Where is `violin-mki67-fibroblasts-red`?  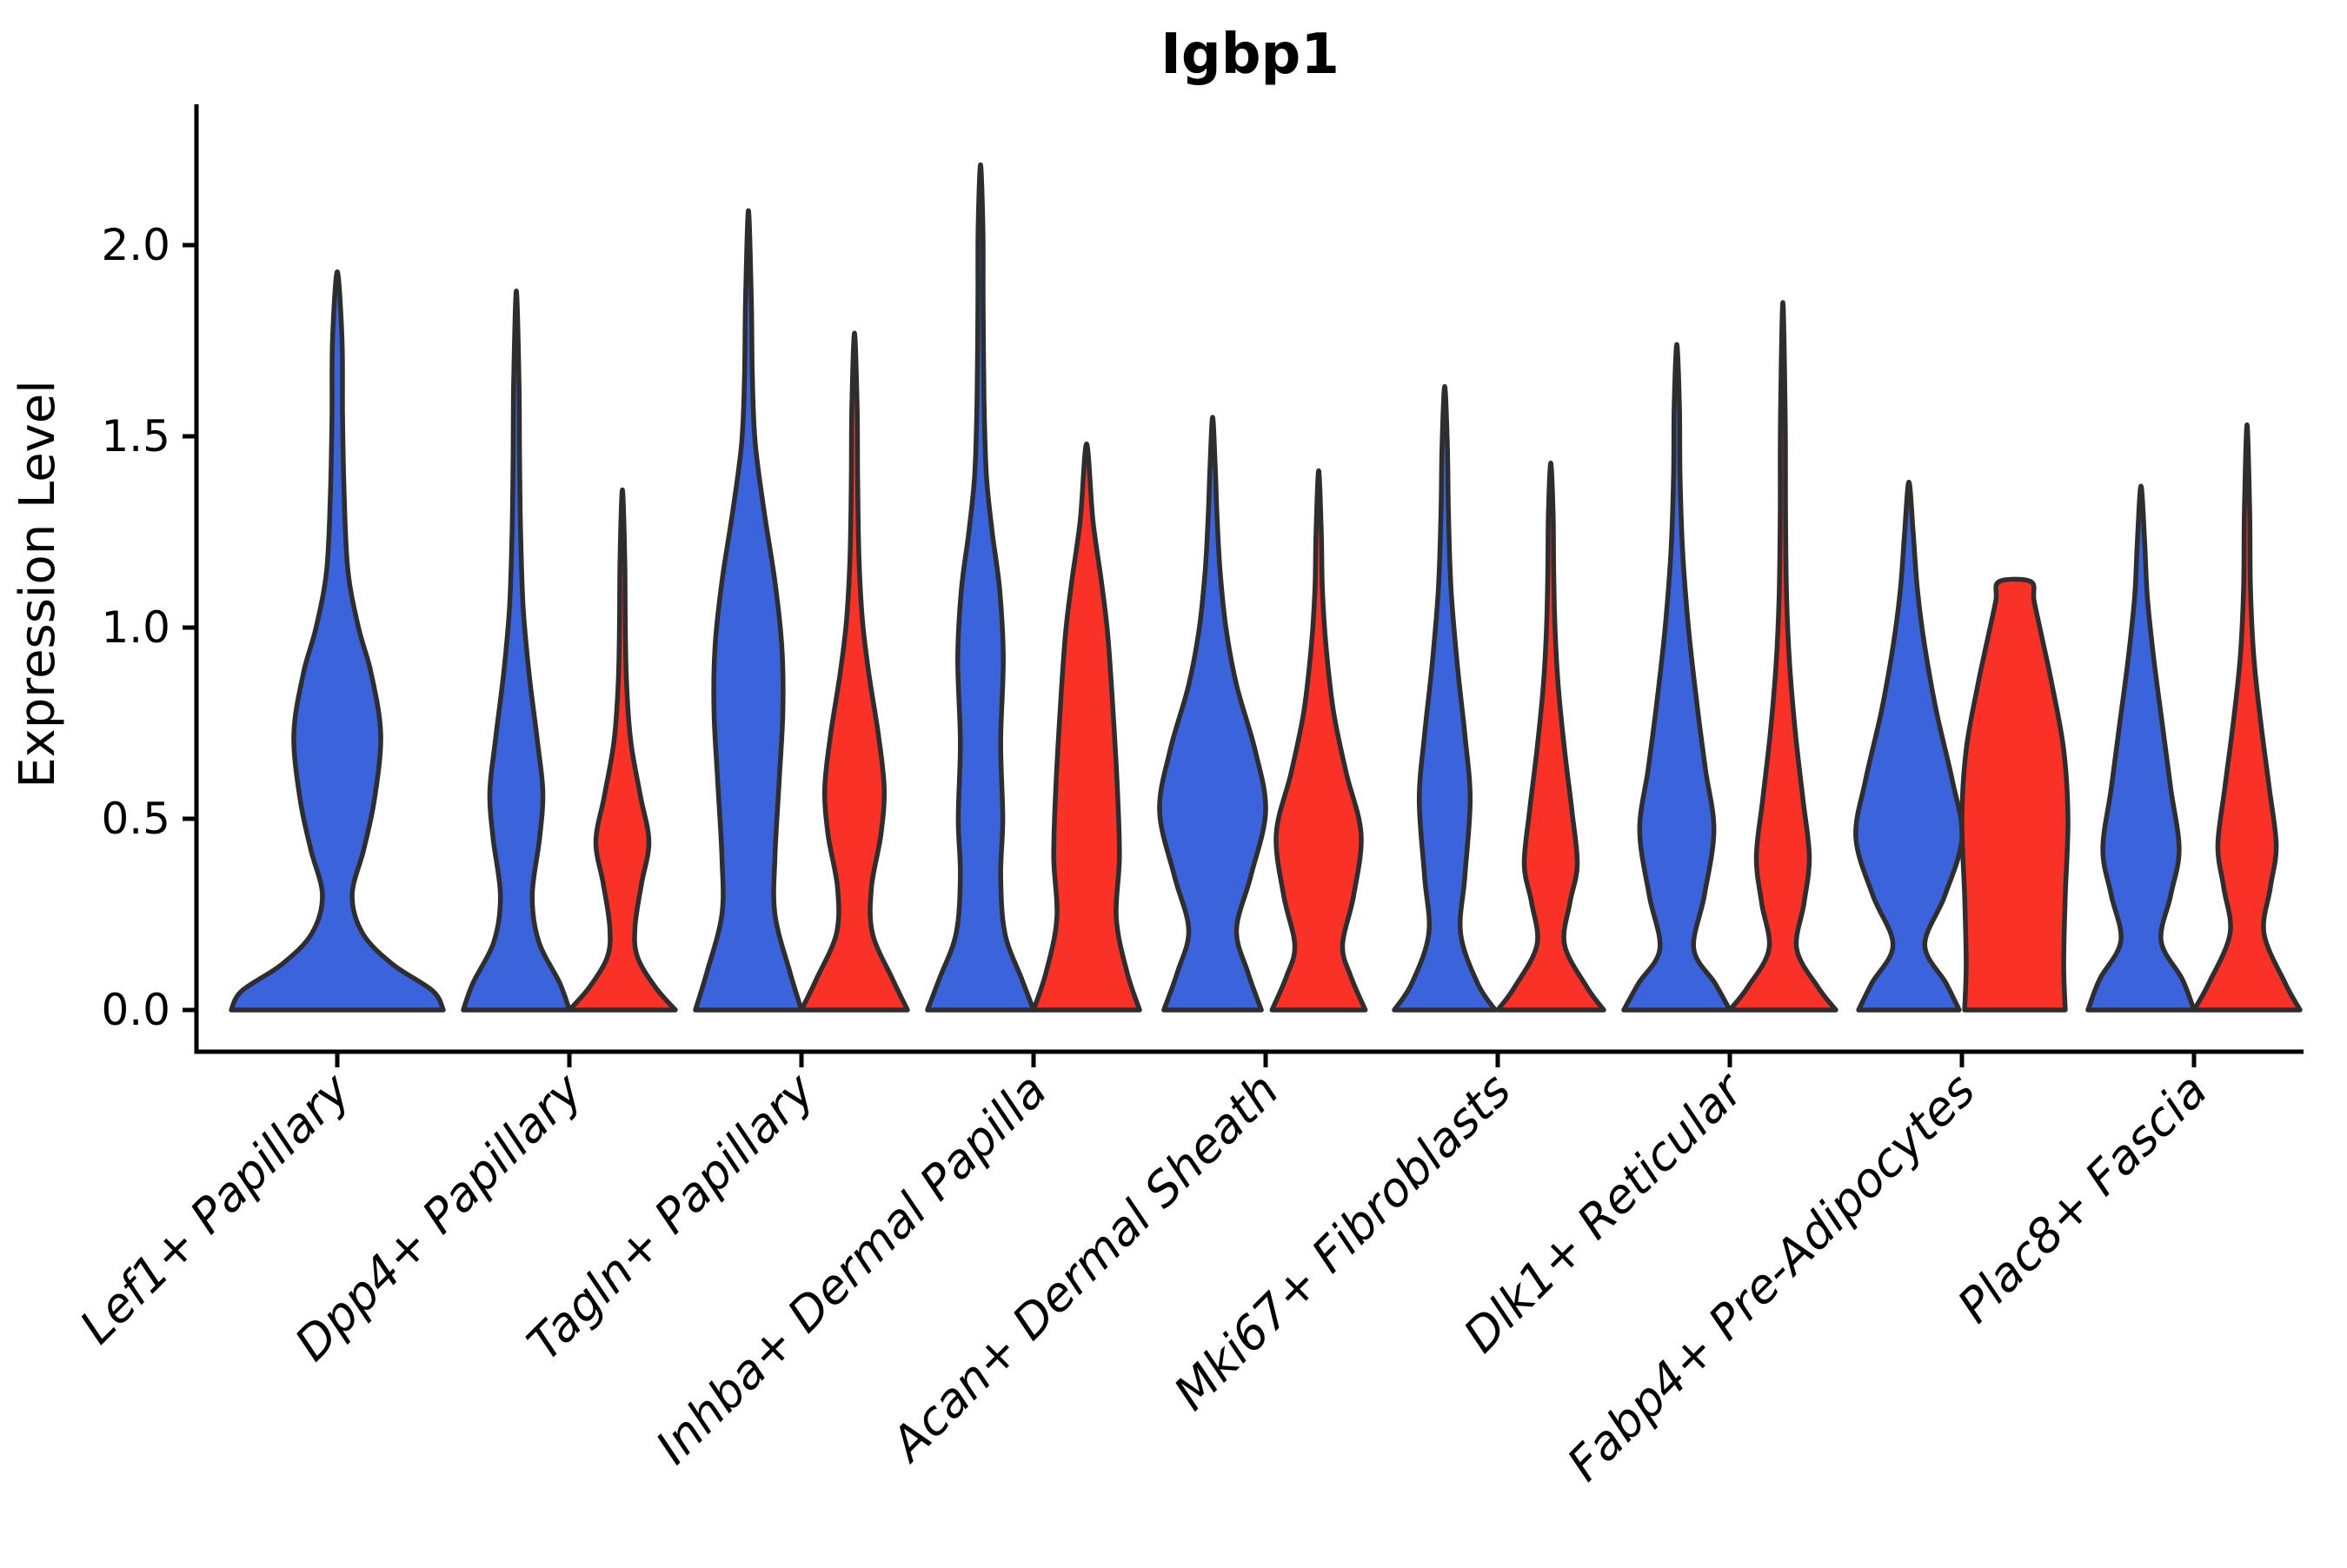
violin-mki67-fibroblasts-red is located at coordinates (1551, 737).